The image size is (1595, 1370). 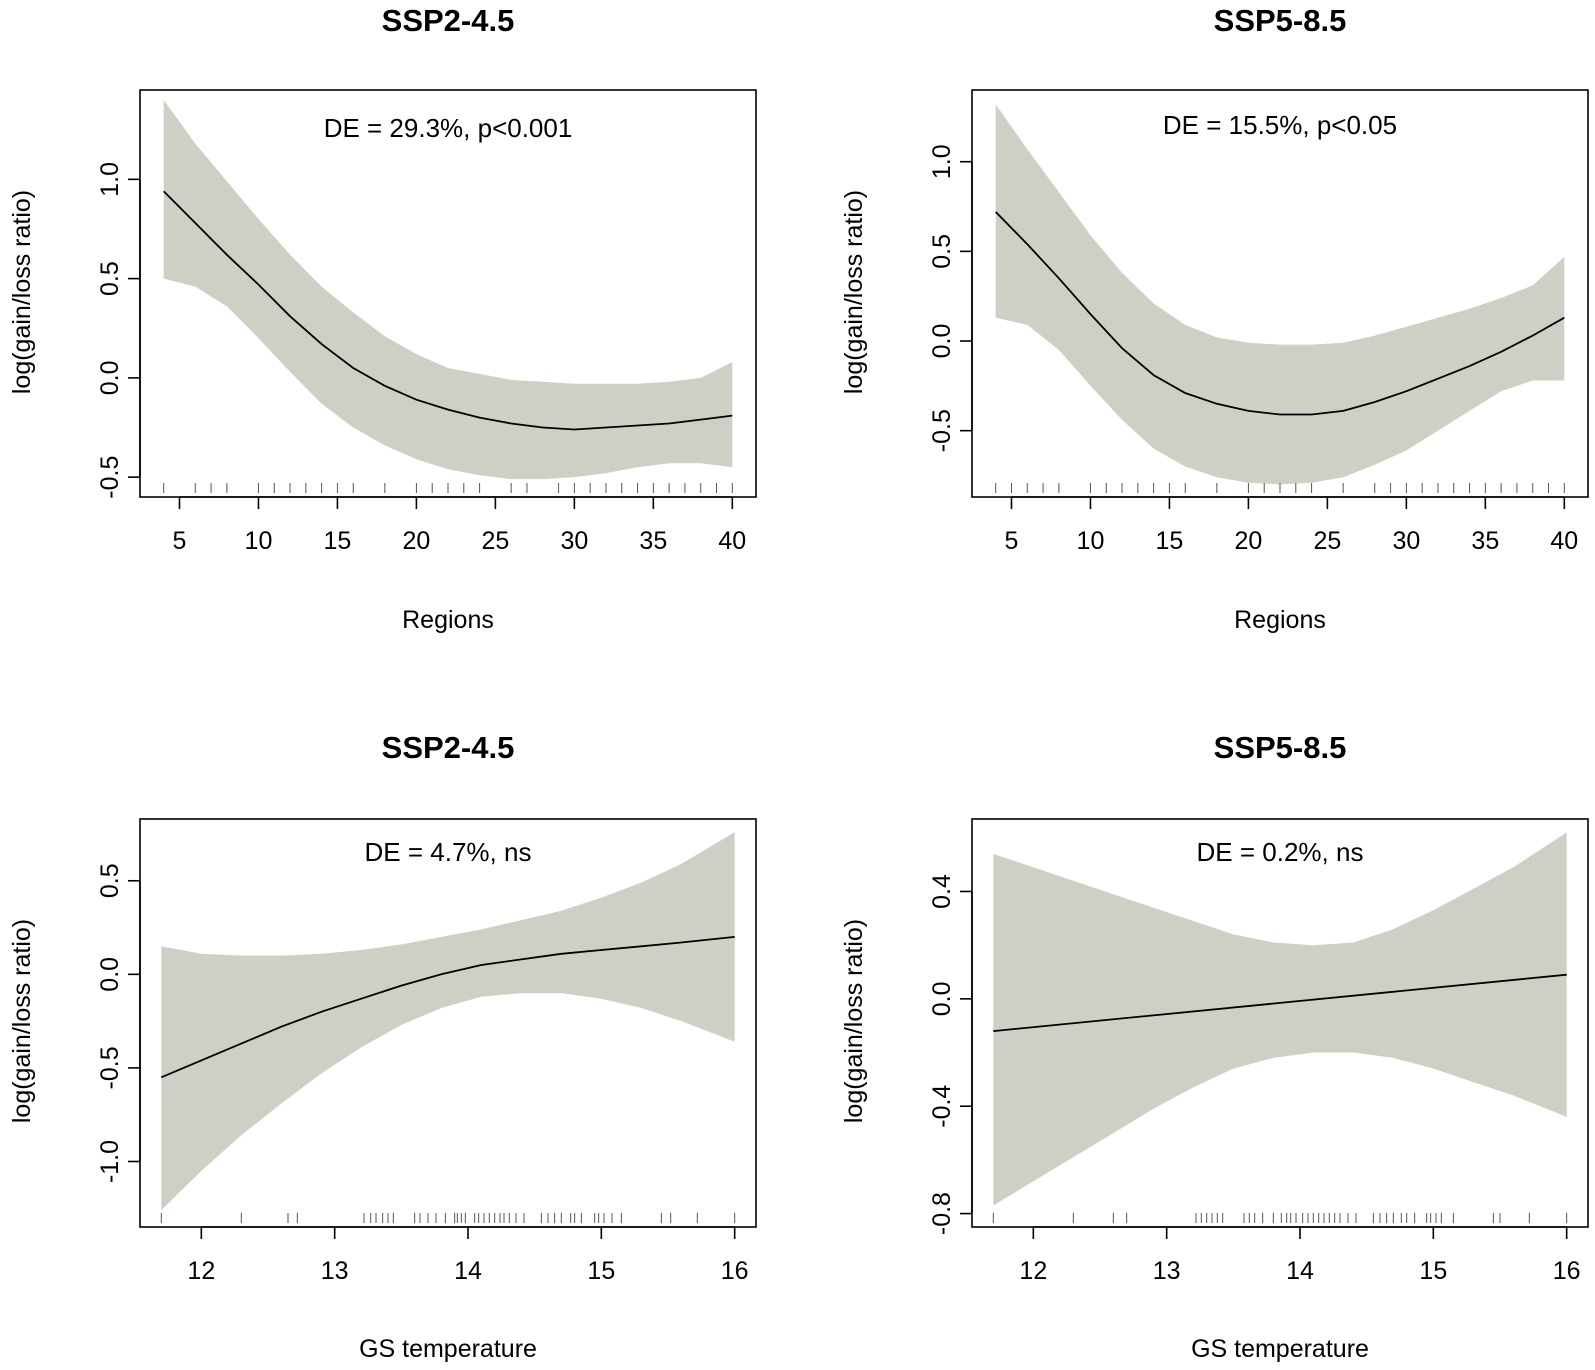 I want to click on de-annotation: DE = 29.3%, p<0.001, so click(x=448, y=128).